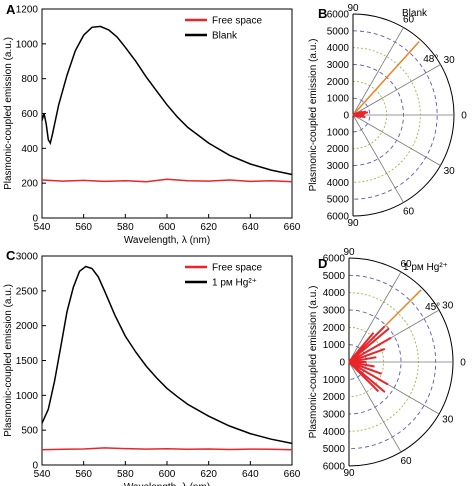 The width and height of the screenshot is (474, 486). I want to click on panel-condition-label: 1 pм Hg²⁺, so click(425, 267).